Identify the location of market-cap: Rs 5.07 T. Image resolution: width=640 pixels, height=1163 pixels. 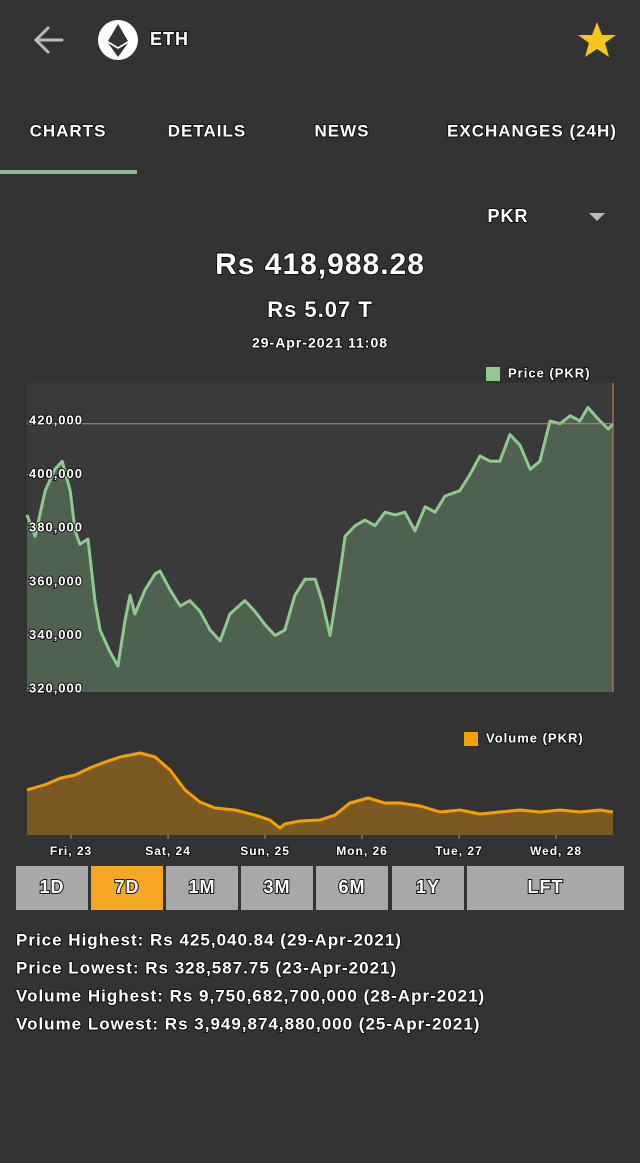
(320, 309).